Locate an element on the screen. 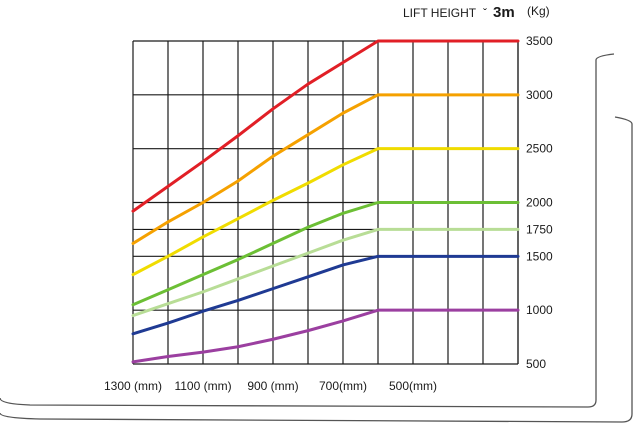 The width and height of the screenshot is (635, 442). x-tick-label: 700(mm) is located at coordinates (343, 386).